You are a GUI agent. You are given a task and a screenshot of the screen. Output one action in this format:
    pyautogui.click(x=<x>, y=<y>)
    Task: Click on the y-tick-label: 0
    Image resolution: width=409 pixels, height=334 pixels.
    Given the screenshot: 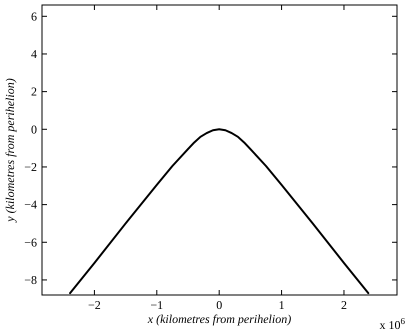 What is the action you would take?
    pyautogui.click(x=34, y=129)
    